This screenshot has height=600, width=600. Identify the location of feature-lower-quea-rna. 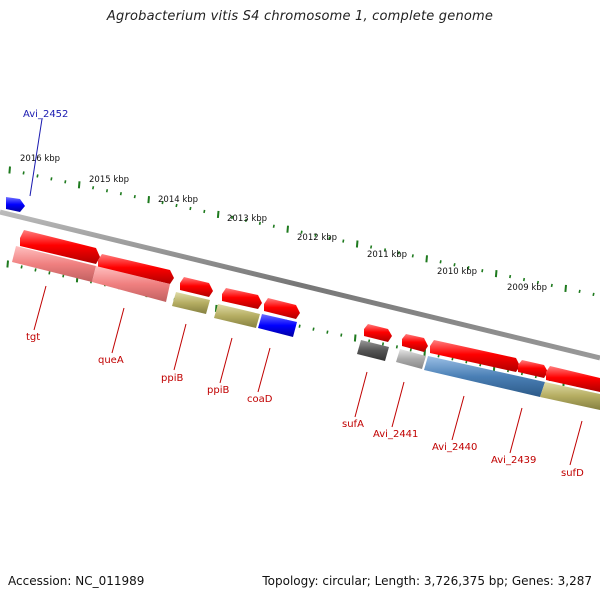
(131, 284).